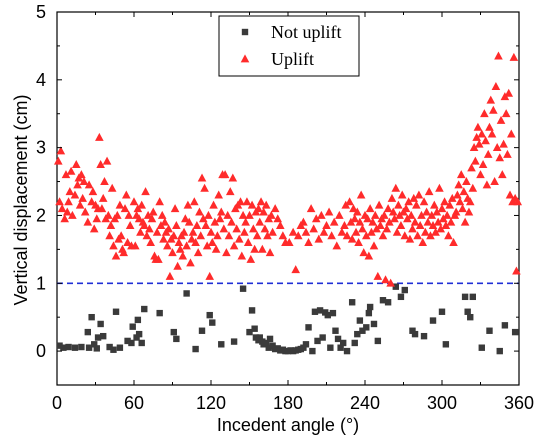 Image resolution: width=547 pixels, height=444 pixels. Describe the element at coordinates (289, 46) in the screenshot. I see `legend-box` at that location.